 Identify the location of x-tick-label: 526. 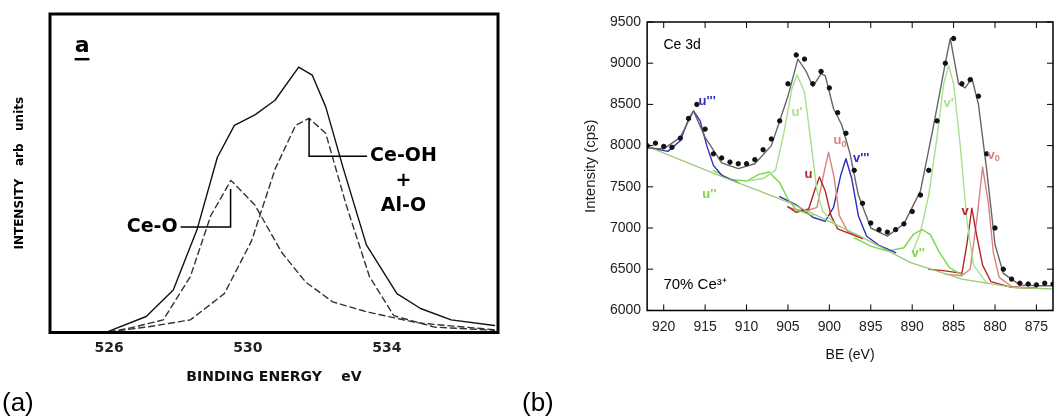
(109, 347).